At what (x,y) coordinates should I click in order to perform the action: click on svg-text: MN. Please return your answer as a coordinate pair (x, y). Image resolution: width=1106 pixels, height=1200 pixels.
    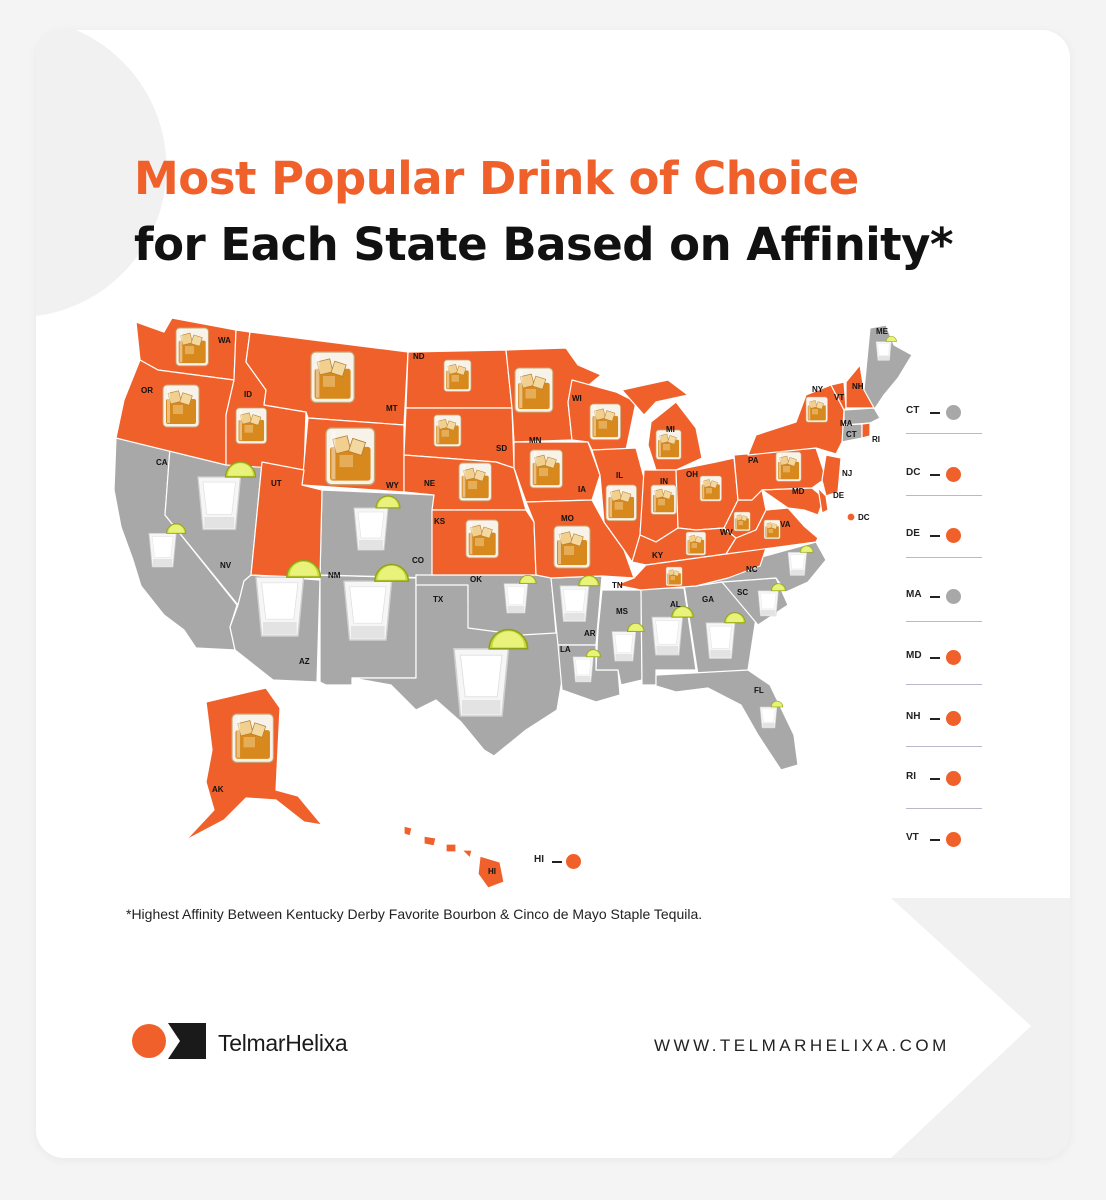
    Looking at the image, I should click on (535, 440).